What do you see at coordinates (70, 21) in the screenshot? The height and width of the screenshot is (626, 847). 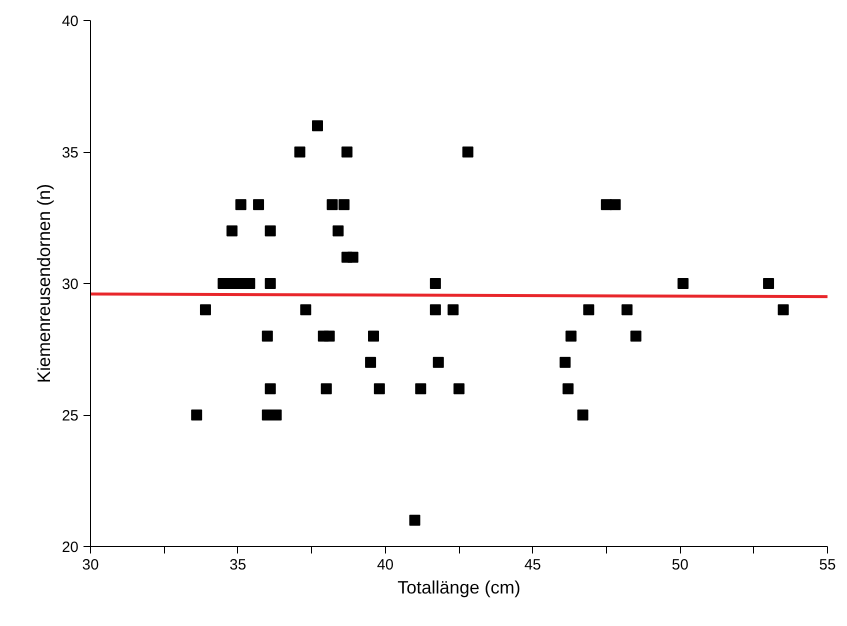 I see `y-tick-label: 40` at bounding box center [70, 21].